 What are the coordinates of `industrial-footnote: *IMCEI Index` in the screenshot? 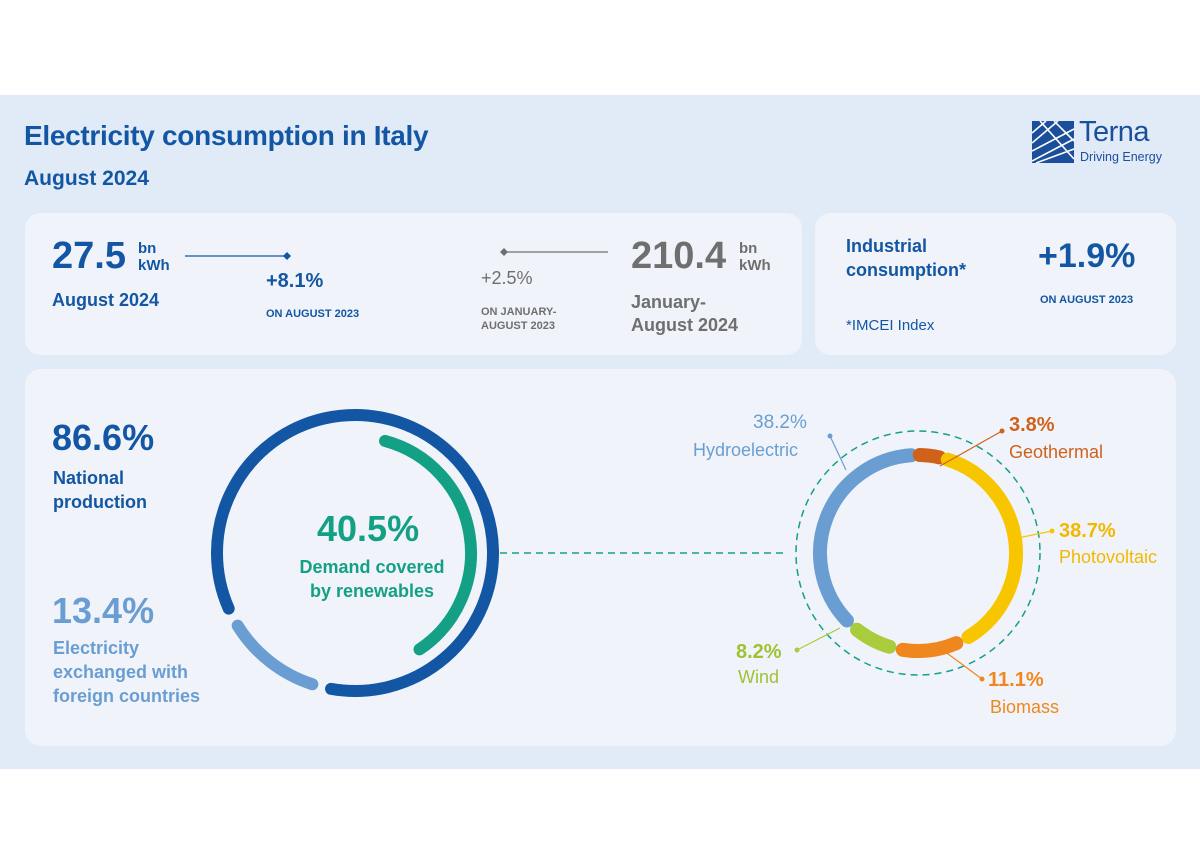 It's located at (890, 325).